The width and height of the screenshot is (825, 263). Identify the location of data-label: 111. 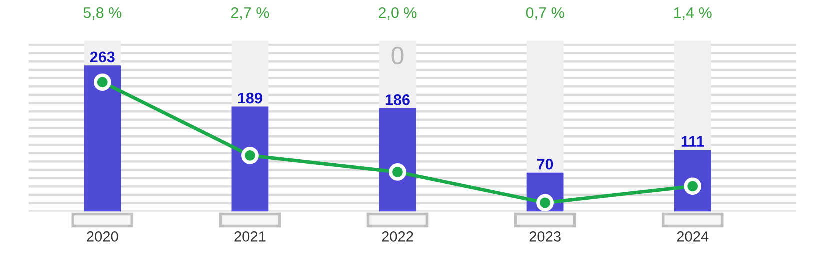
(693, 141).